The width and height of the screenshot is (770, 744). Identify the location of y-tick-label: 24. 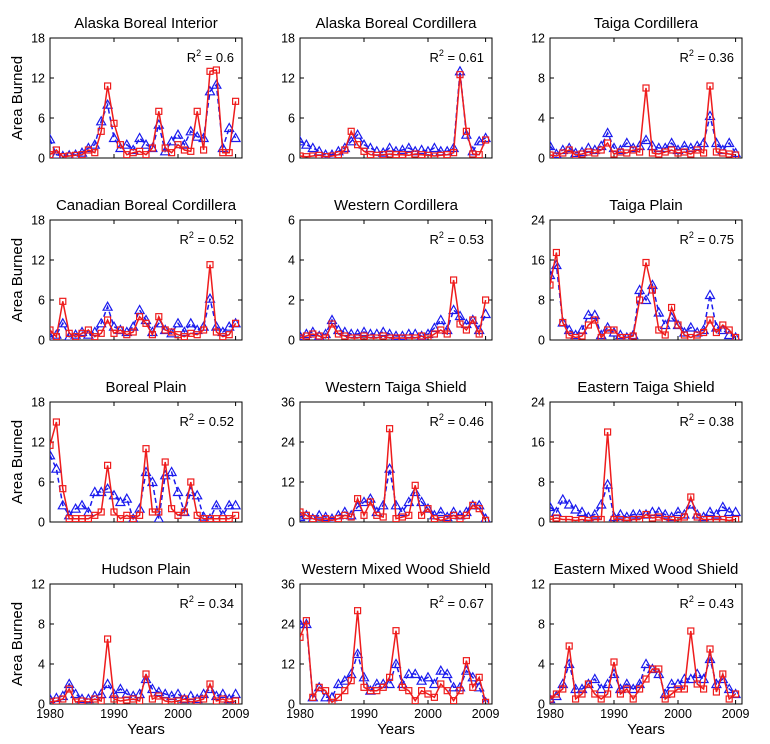
(538, 221).